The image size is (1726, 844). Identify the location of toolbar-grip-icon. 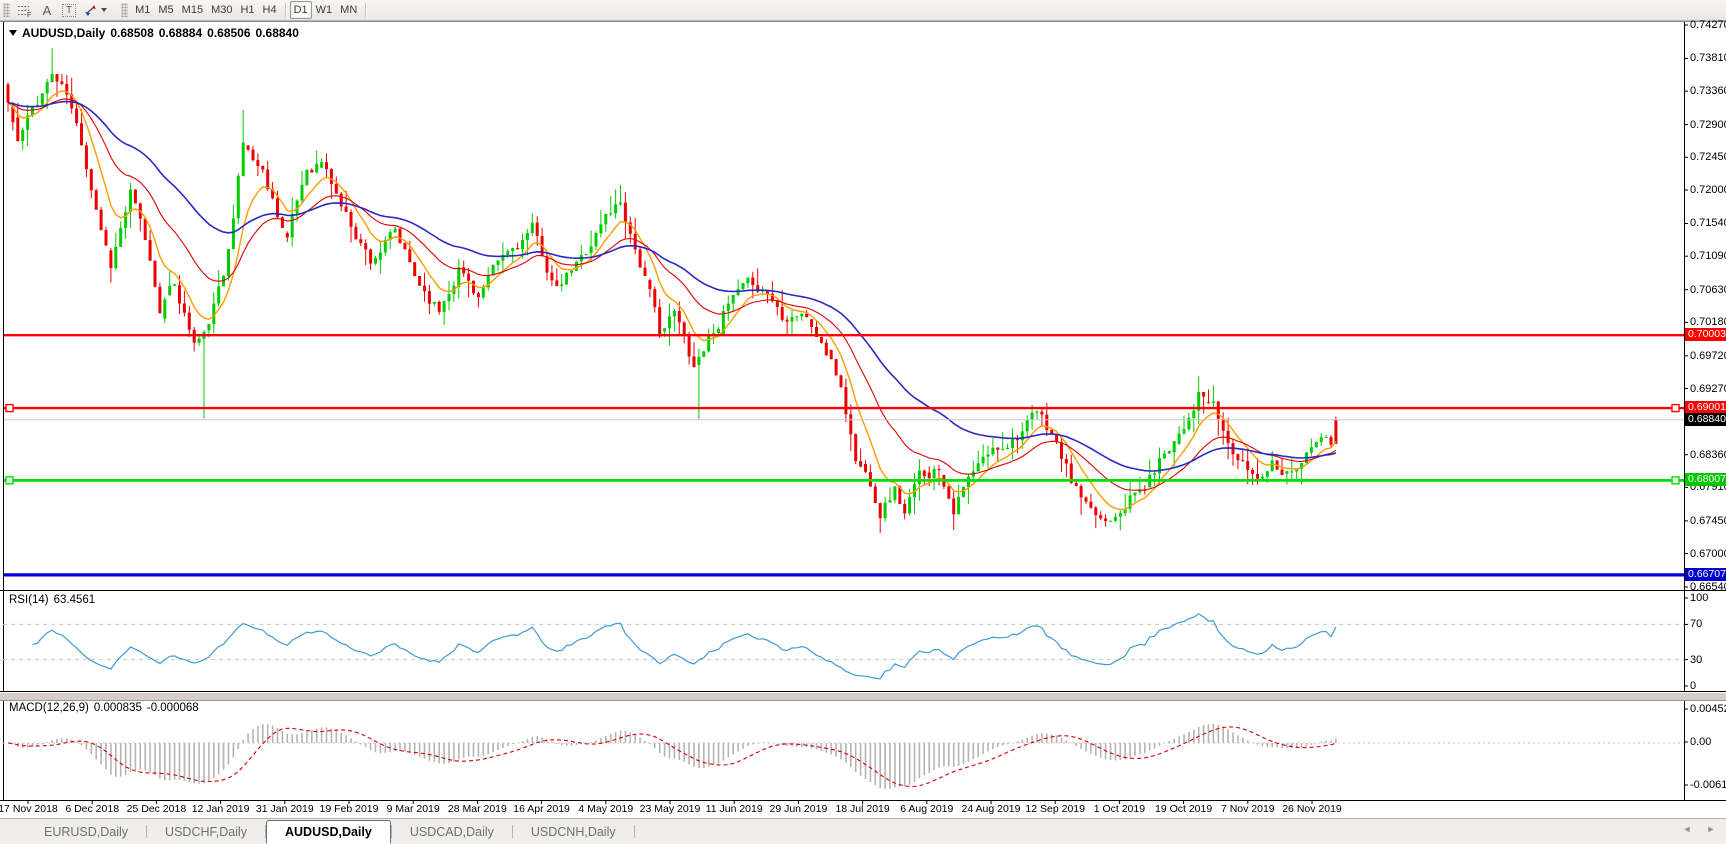
(6, 10).